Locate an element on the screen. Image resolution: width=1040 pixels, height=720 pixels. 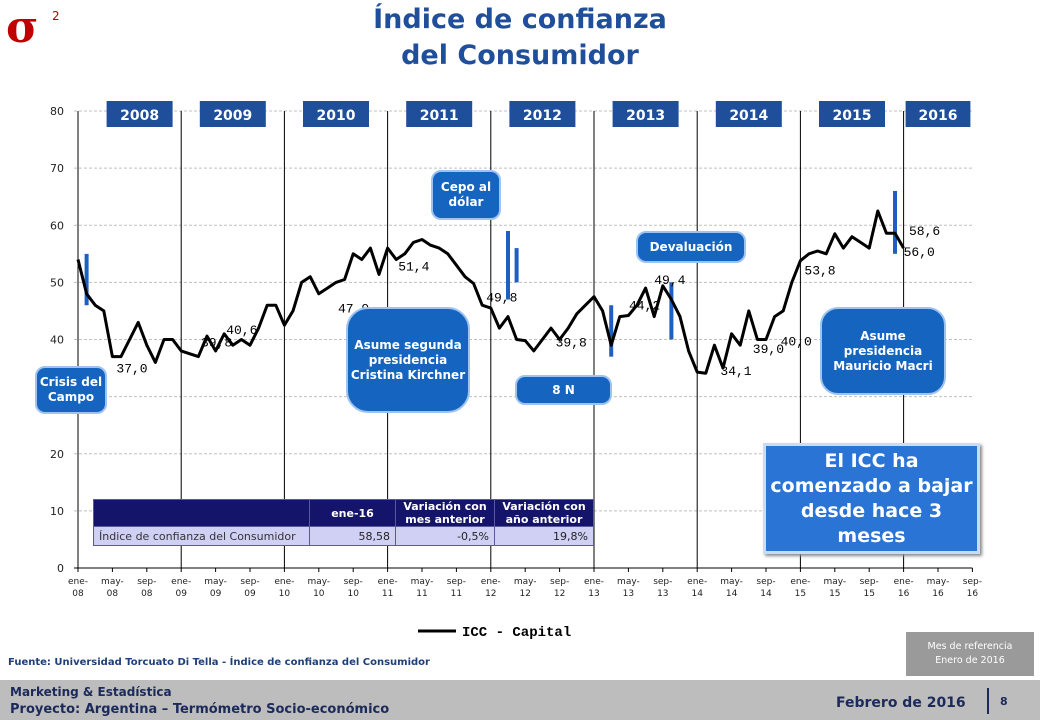
table-header-month: ene-16 is located at coordinates (352, 513).